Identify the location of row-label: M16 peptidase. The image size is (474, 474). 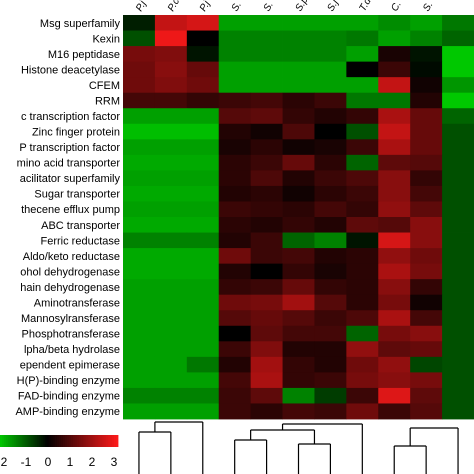
(84, 55).